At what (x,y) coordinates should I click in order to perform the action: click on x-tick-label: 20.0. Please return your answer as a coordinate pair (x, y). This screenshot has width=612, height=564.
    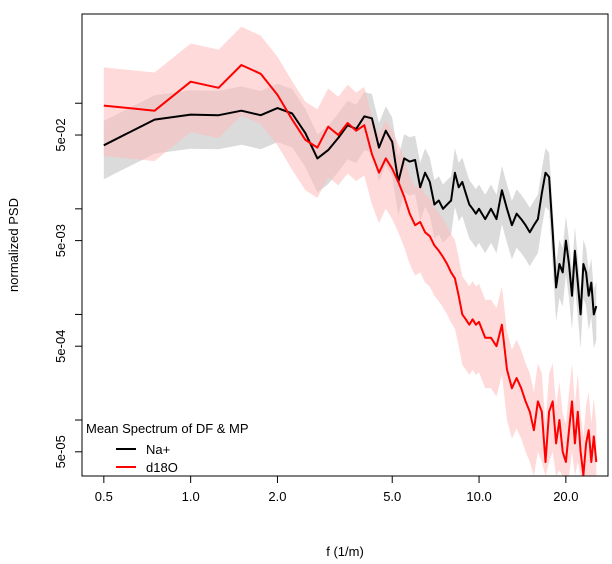
    Looking at the image, I should click on (565, 496).